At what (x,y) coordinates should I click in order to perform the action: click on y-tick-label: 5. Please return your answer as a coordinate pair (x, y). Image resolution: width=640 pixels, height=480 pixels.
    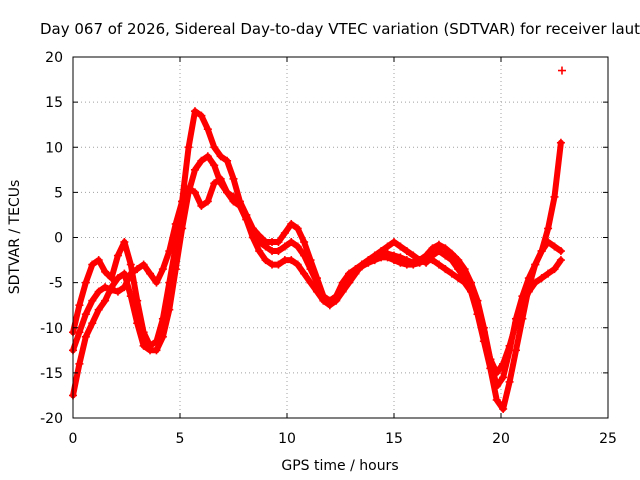
    Looking at the image, I should click on (58, 193).